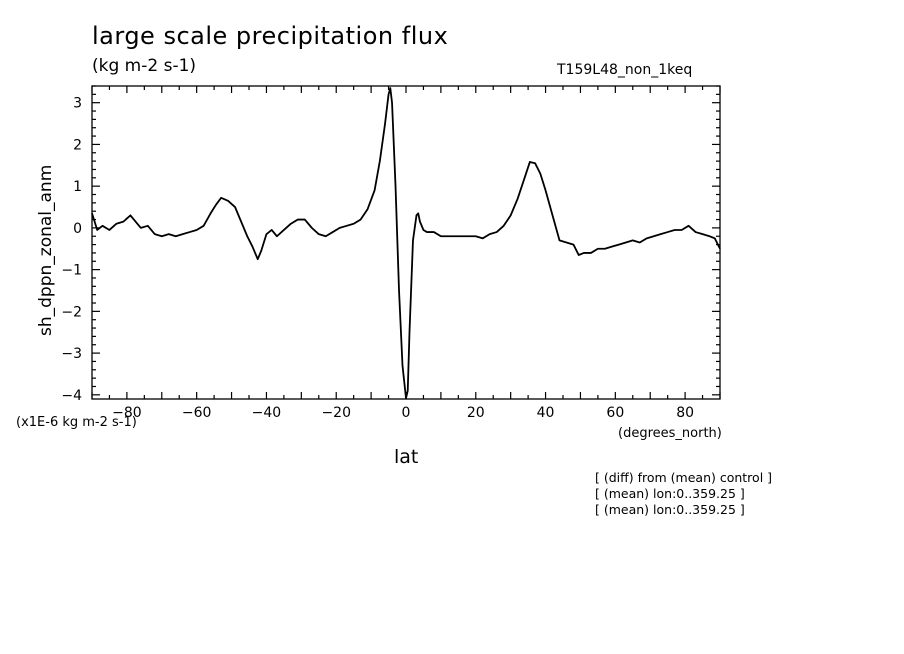 The height and width of the screenshot is (654, 904). Describe the element at coordinates (77, 104) in the screenshot. I see `y-tick-label: 3` at that location.